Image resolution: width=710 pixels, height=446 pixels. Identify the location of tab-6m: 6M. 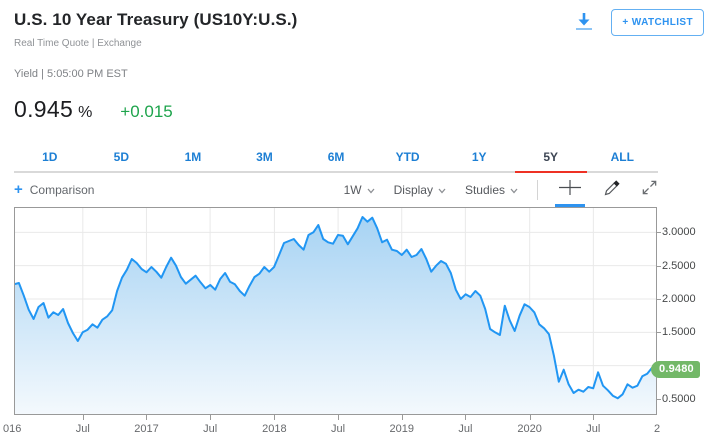
(336, 157).